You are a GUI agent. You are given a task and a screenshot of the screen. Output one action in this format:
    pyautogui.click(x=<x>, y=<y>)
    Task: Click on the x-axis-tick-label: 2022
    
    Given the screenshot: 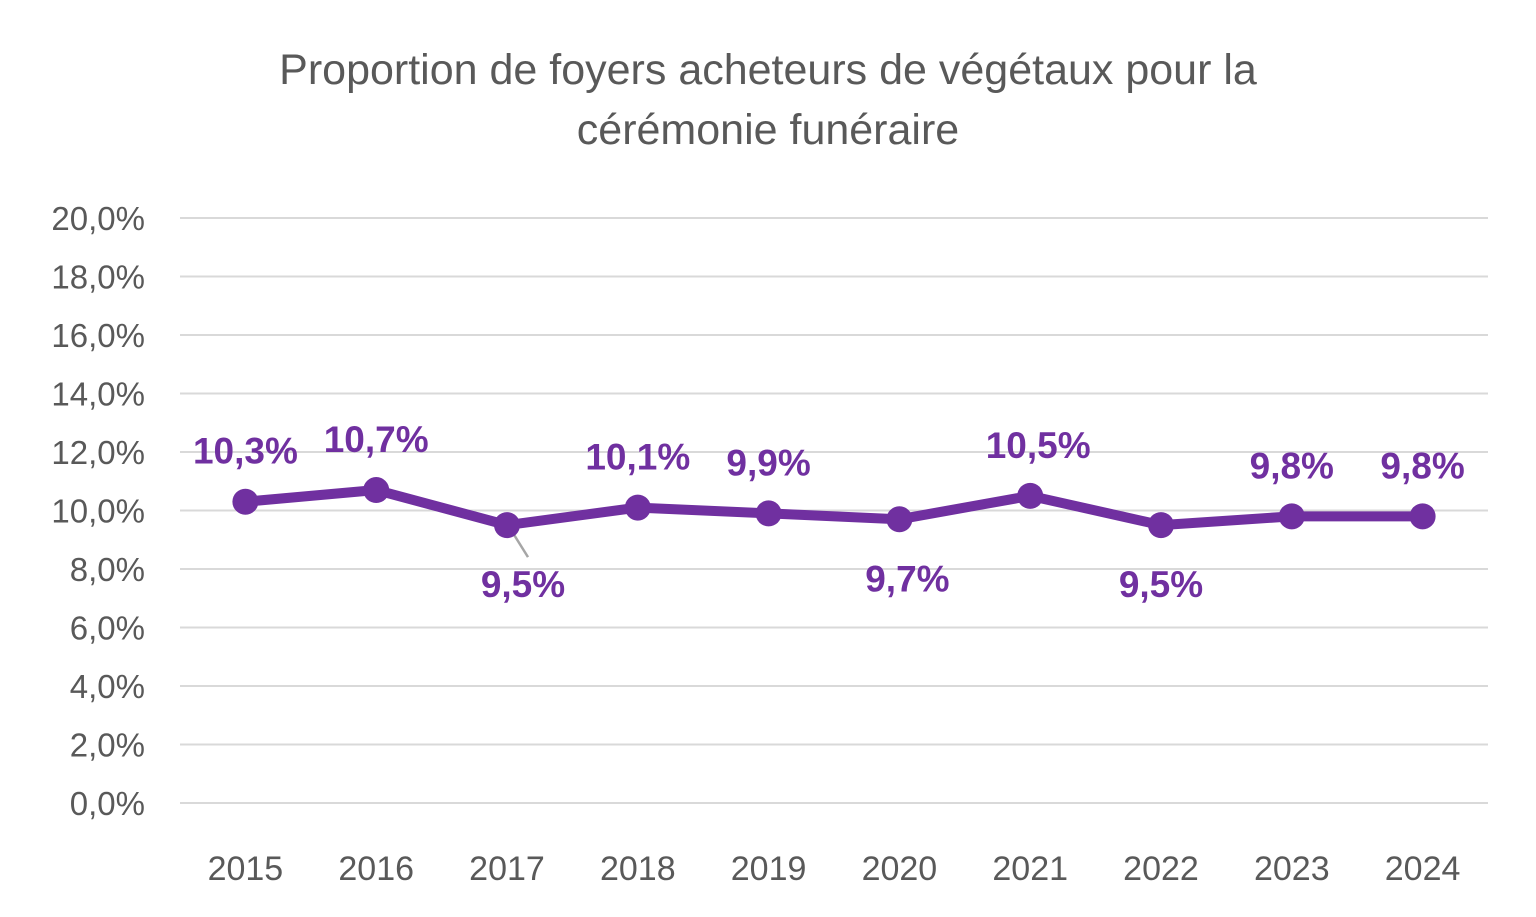 What is the action you would take?
    pyautogui.click(x=1161, y=869)
    